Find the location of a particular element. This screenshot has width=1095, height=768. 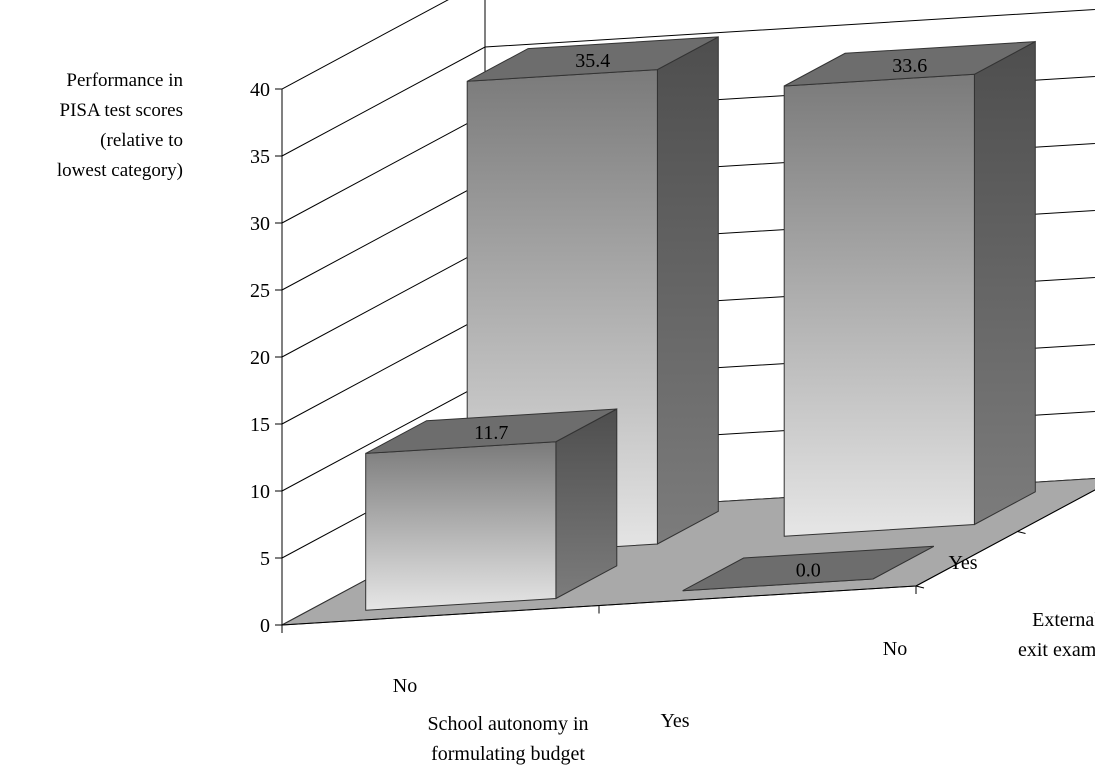

data-label-no-yes: 35.4 is located at coordinates (592, 61).